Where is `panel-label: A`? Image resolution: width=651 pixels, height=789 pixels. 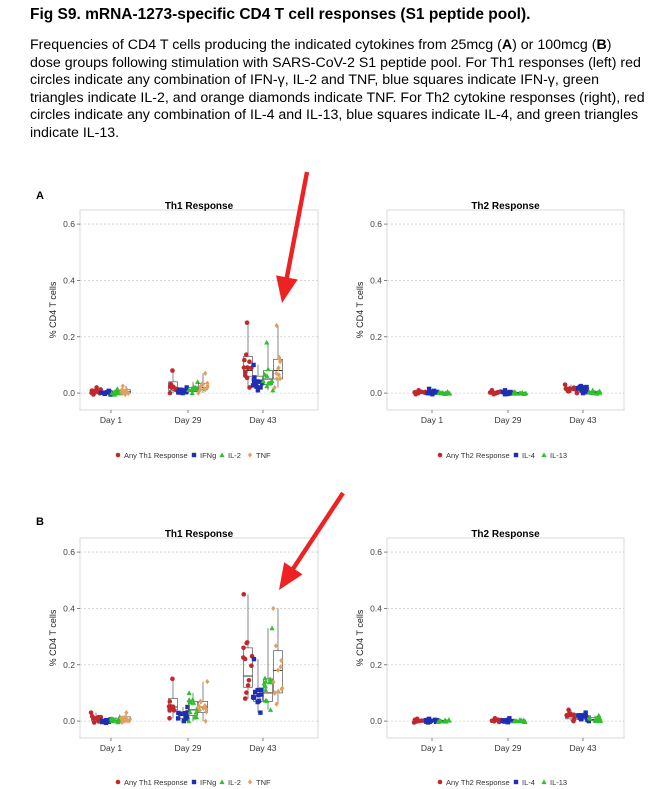
panel-label: A is located at coordinates (40, 196).